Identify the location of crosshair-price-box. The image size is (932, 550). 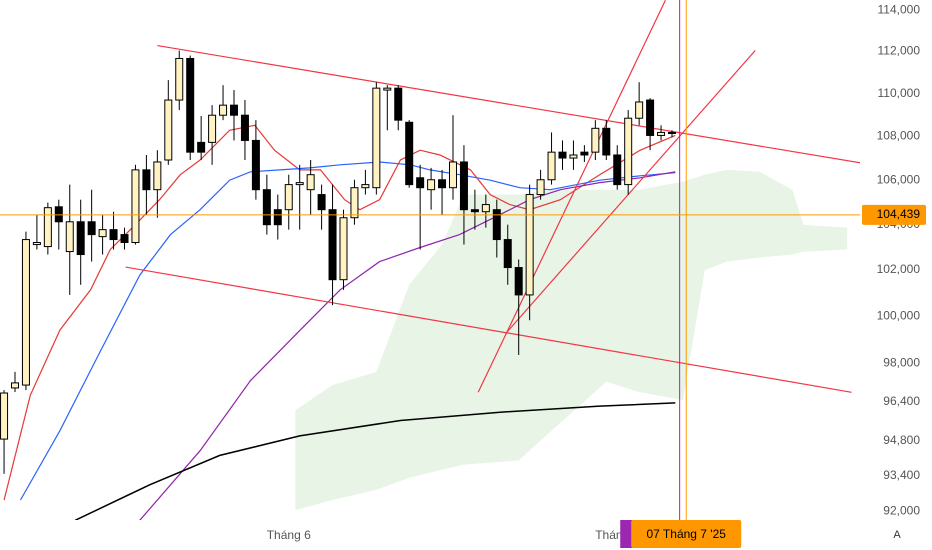
(894, 214).